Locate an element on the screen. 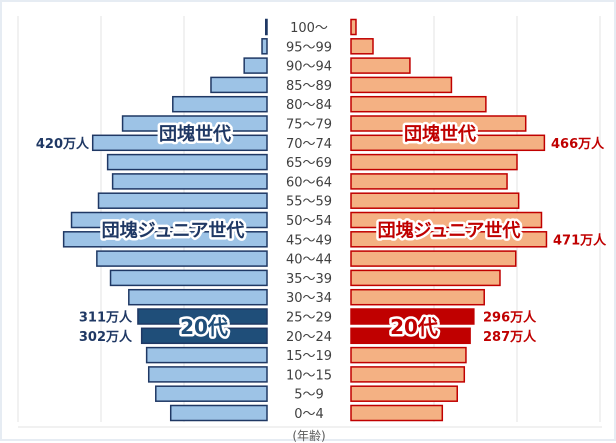 The width and height of the screenshot is (616, 443). bar-left-45～49 is located at coordinates (165, 239).